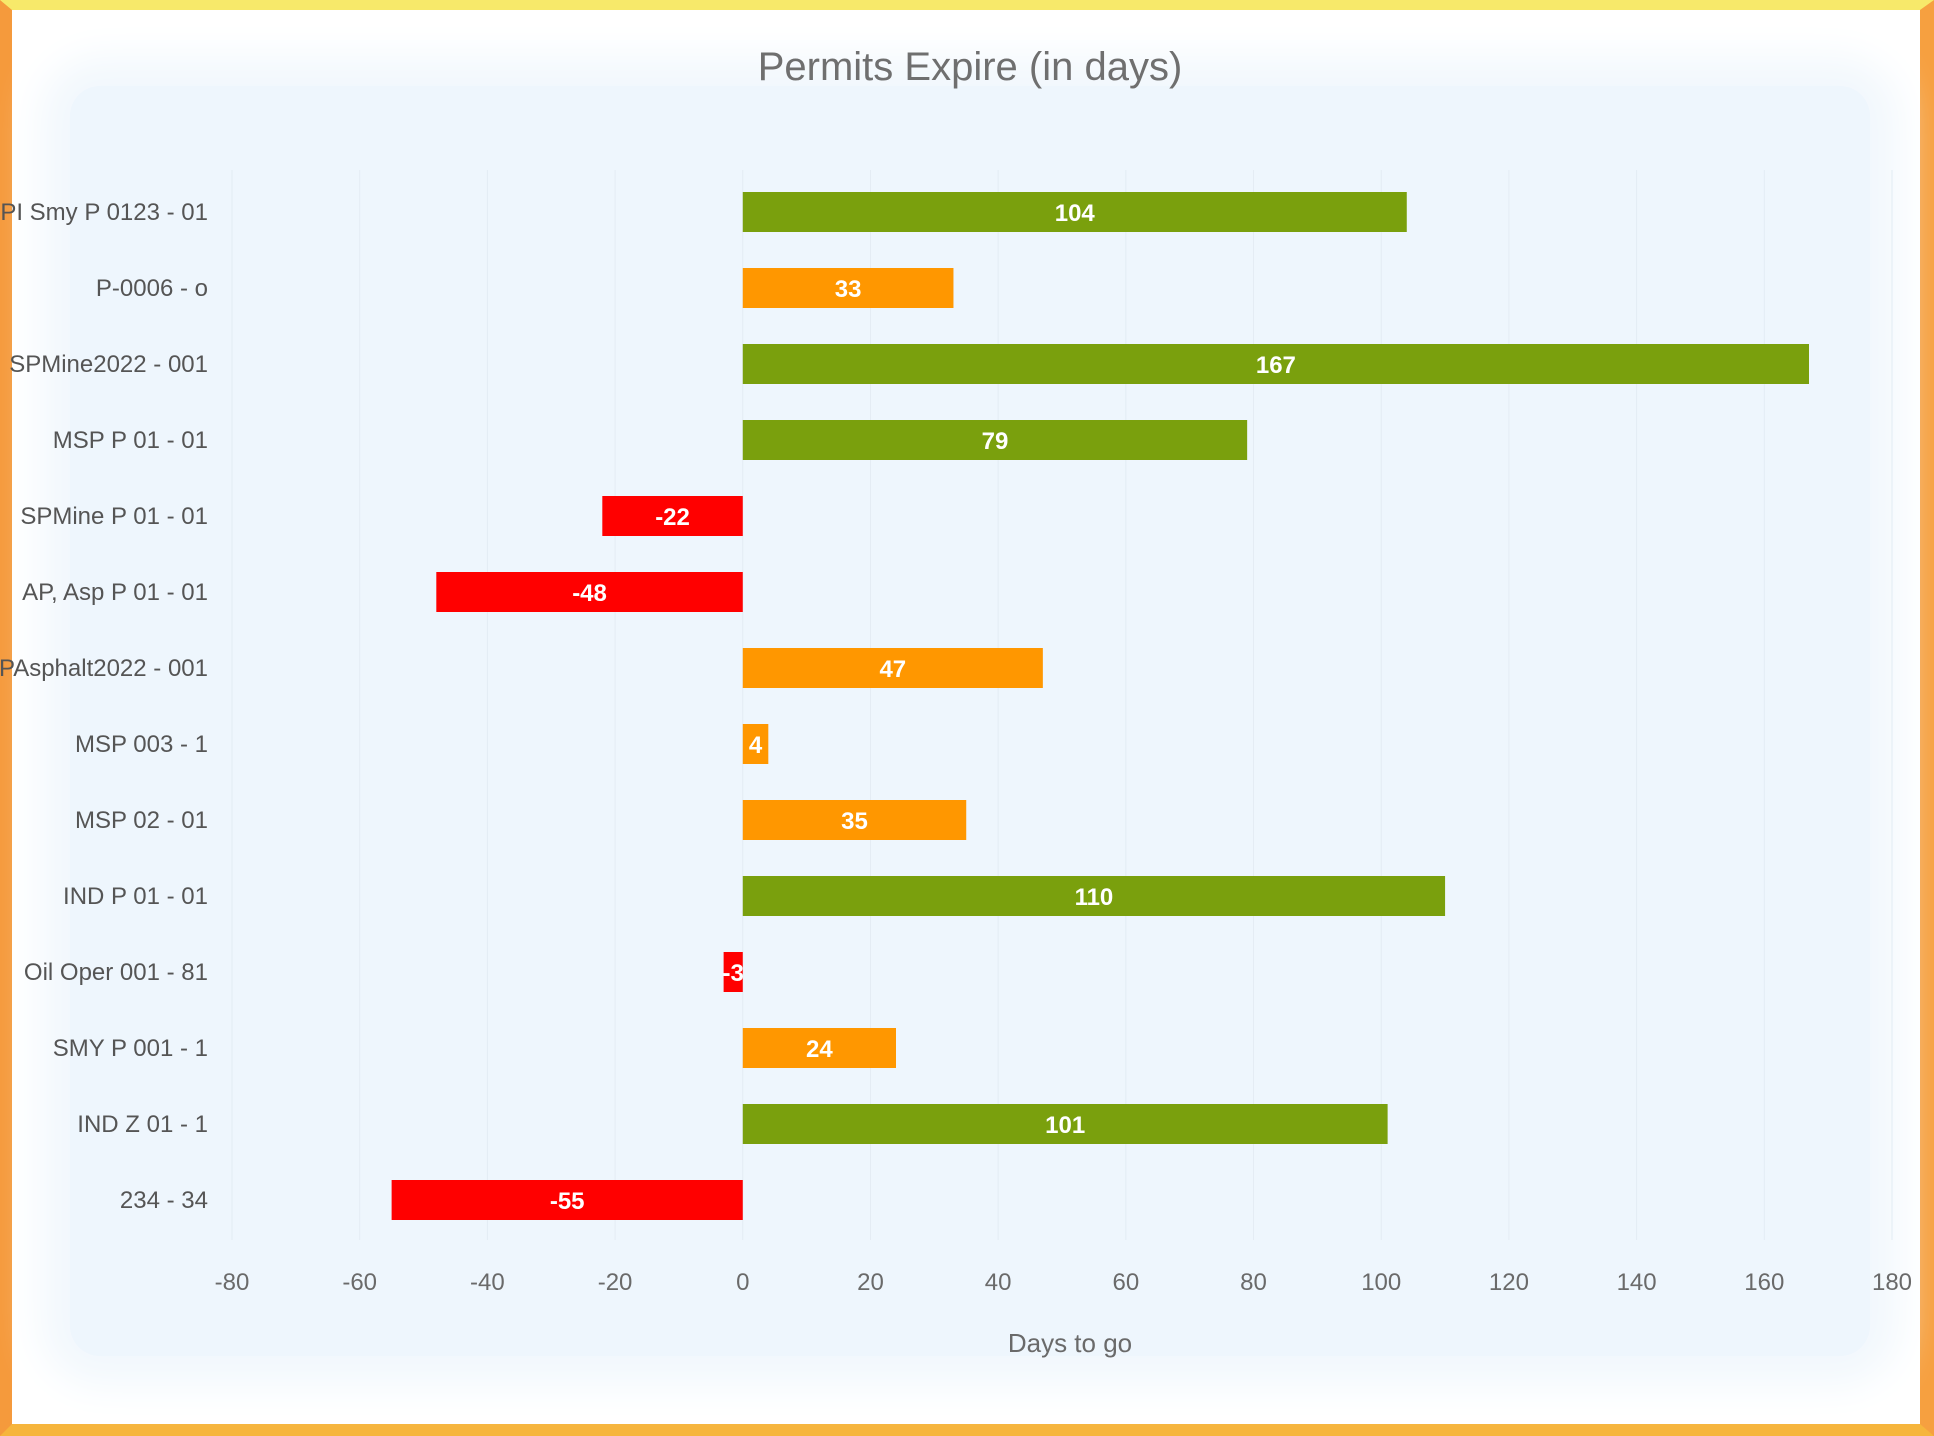 This screenshot has height=1436, width=1934. Describe the element at coordinates (116, 972) in the screenshot. I see `category-label: Oil Oper 001 - 81` at that location.